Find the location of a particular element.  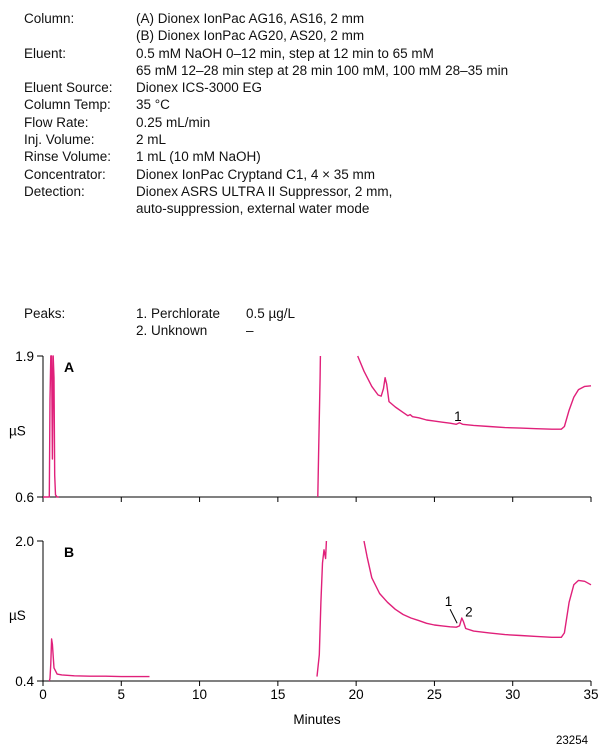

condition-label: Column: is located at coordinates (49, 18).